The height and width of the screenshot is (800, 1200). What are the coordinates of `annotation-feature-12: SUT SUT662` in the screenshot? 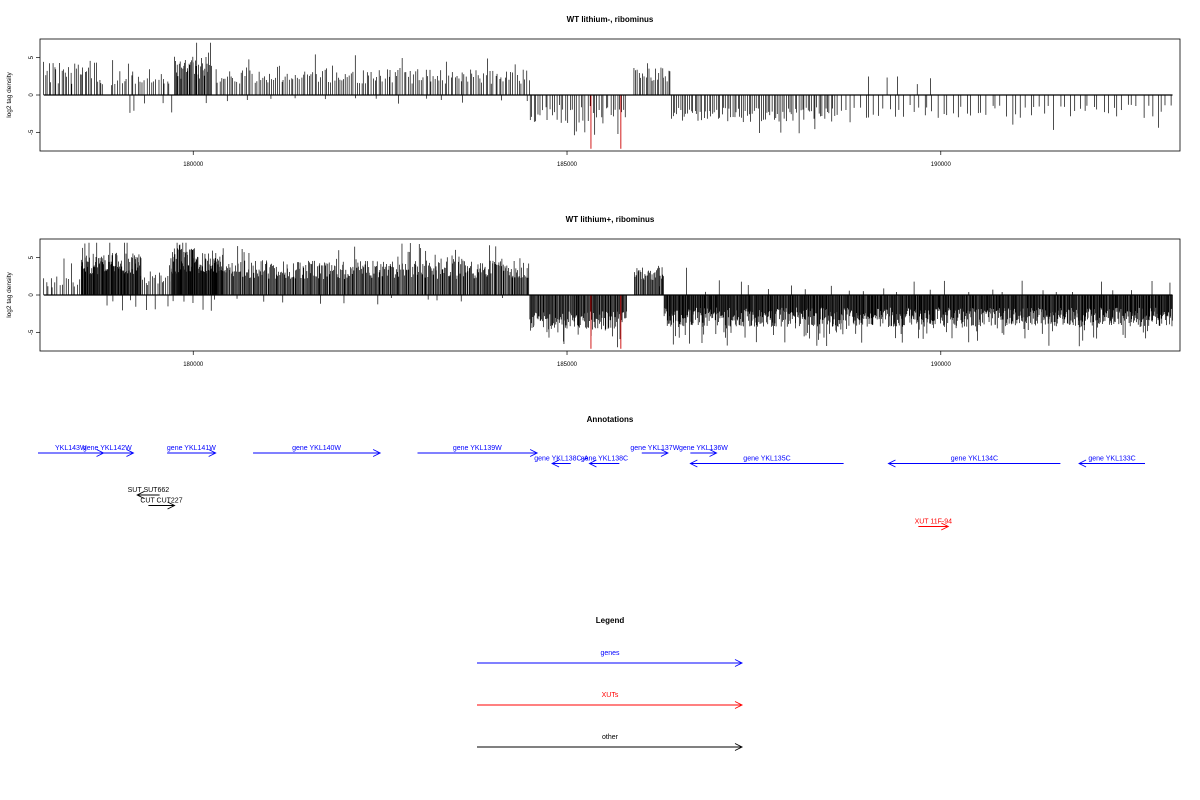 It's located at (149, 493).